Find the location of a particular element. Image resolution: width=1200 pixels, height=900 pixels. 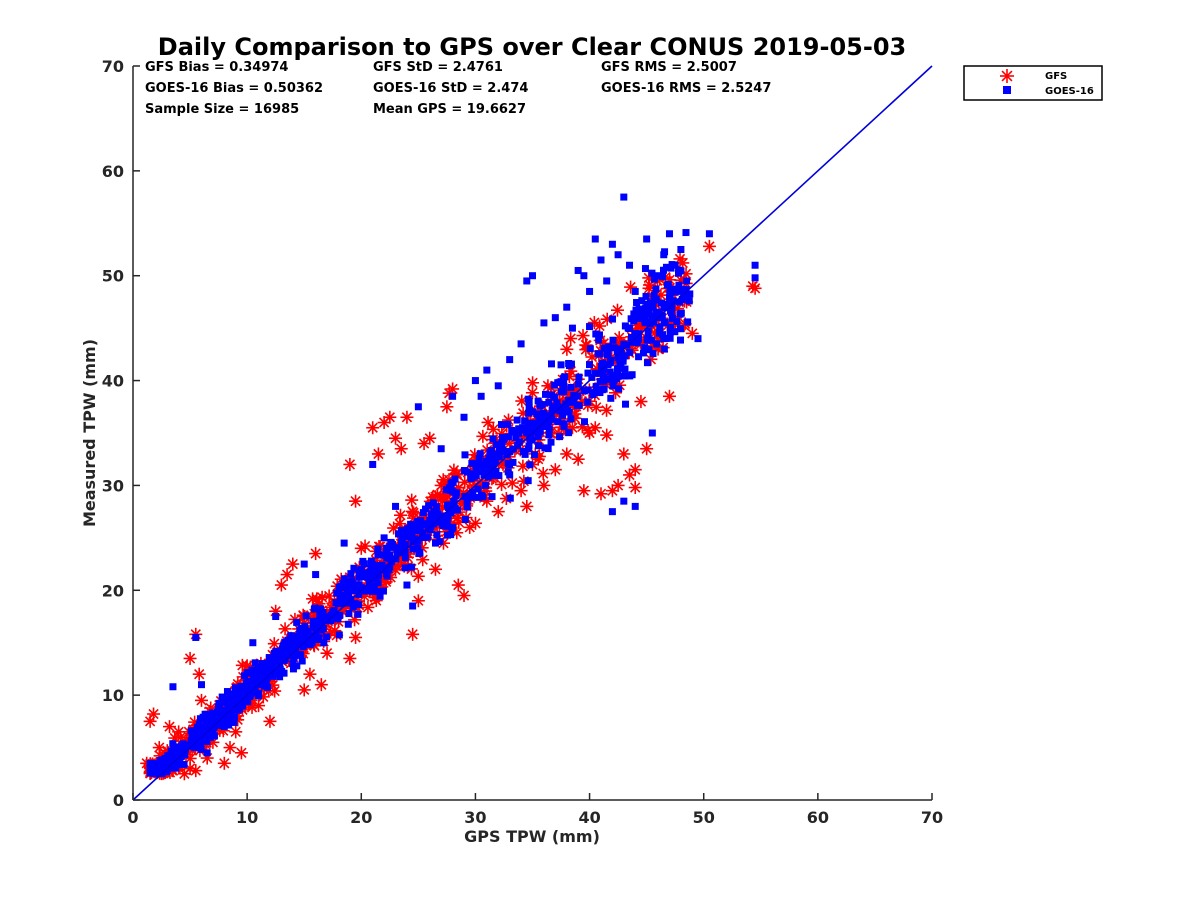

y-tick-label: 10 is located at coordinates (113, 695).